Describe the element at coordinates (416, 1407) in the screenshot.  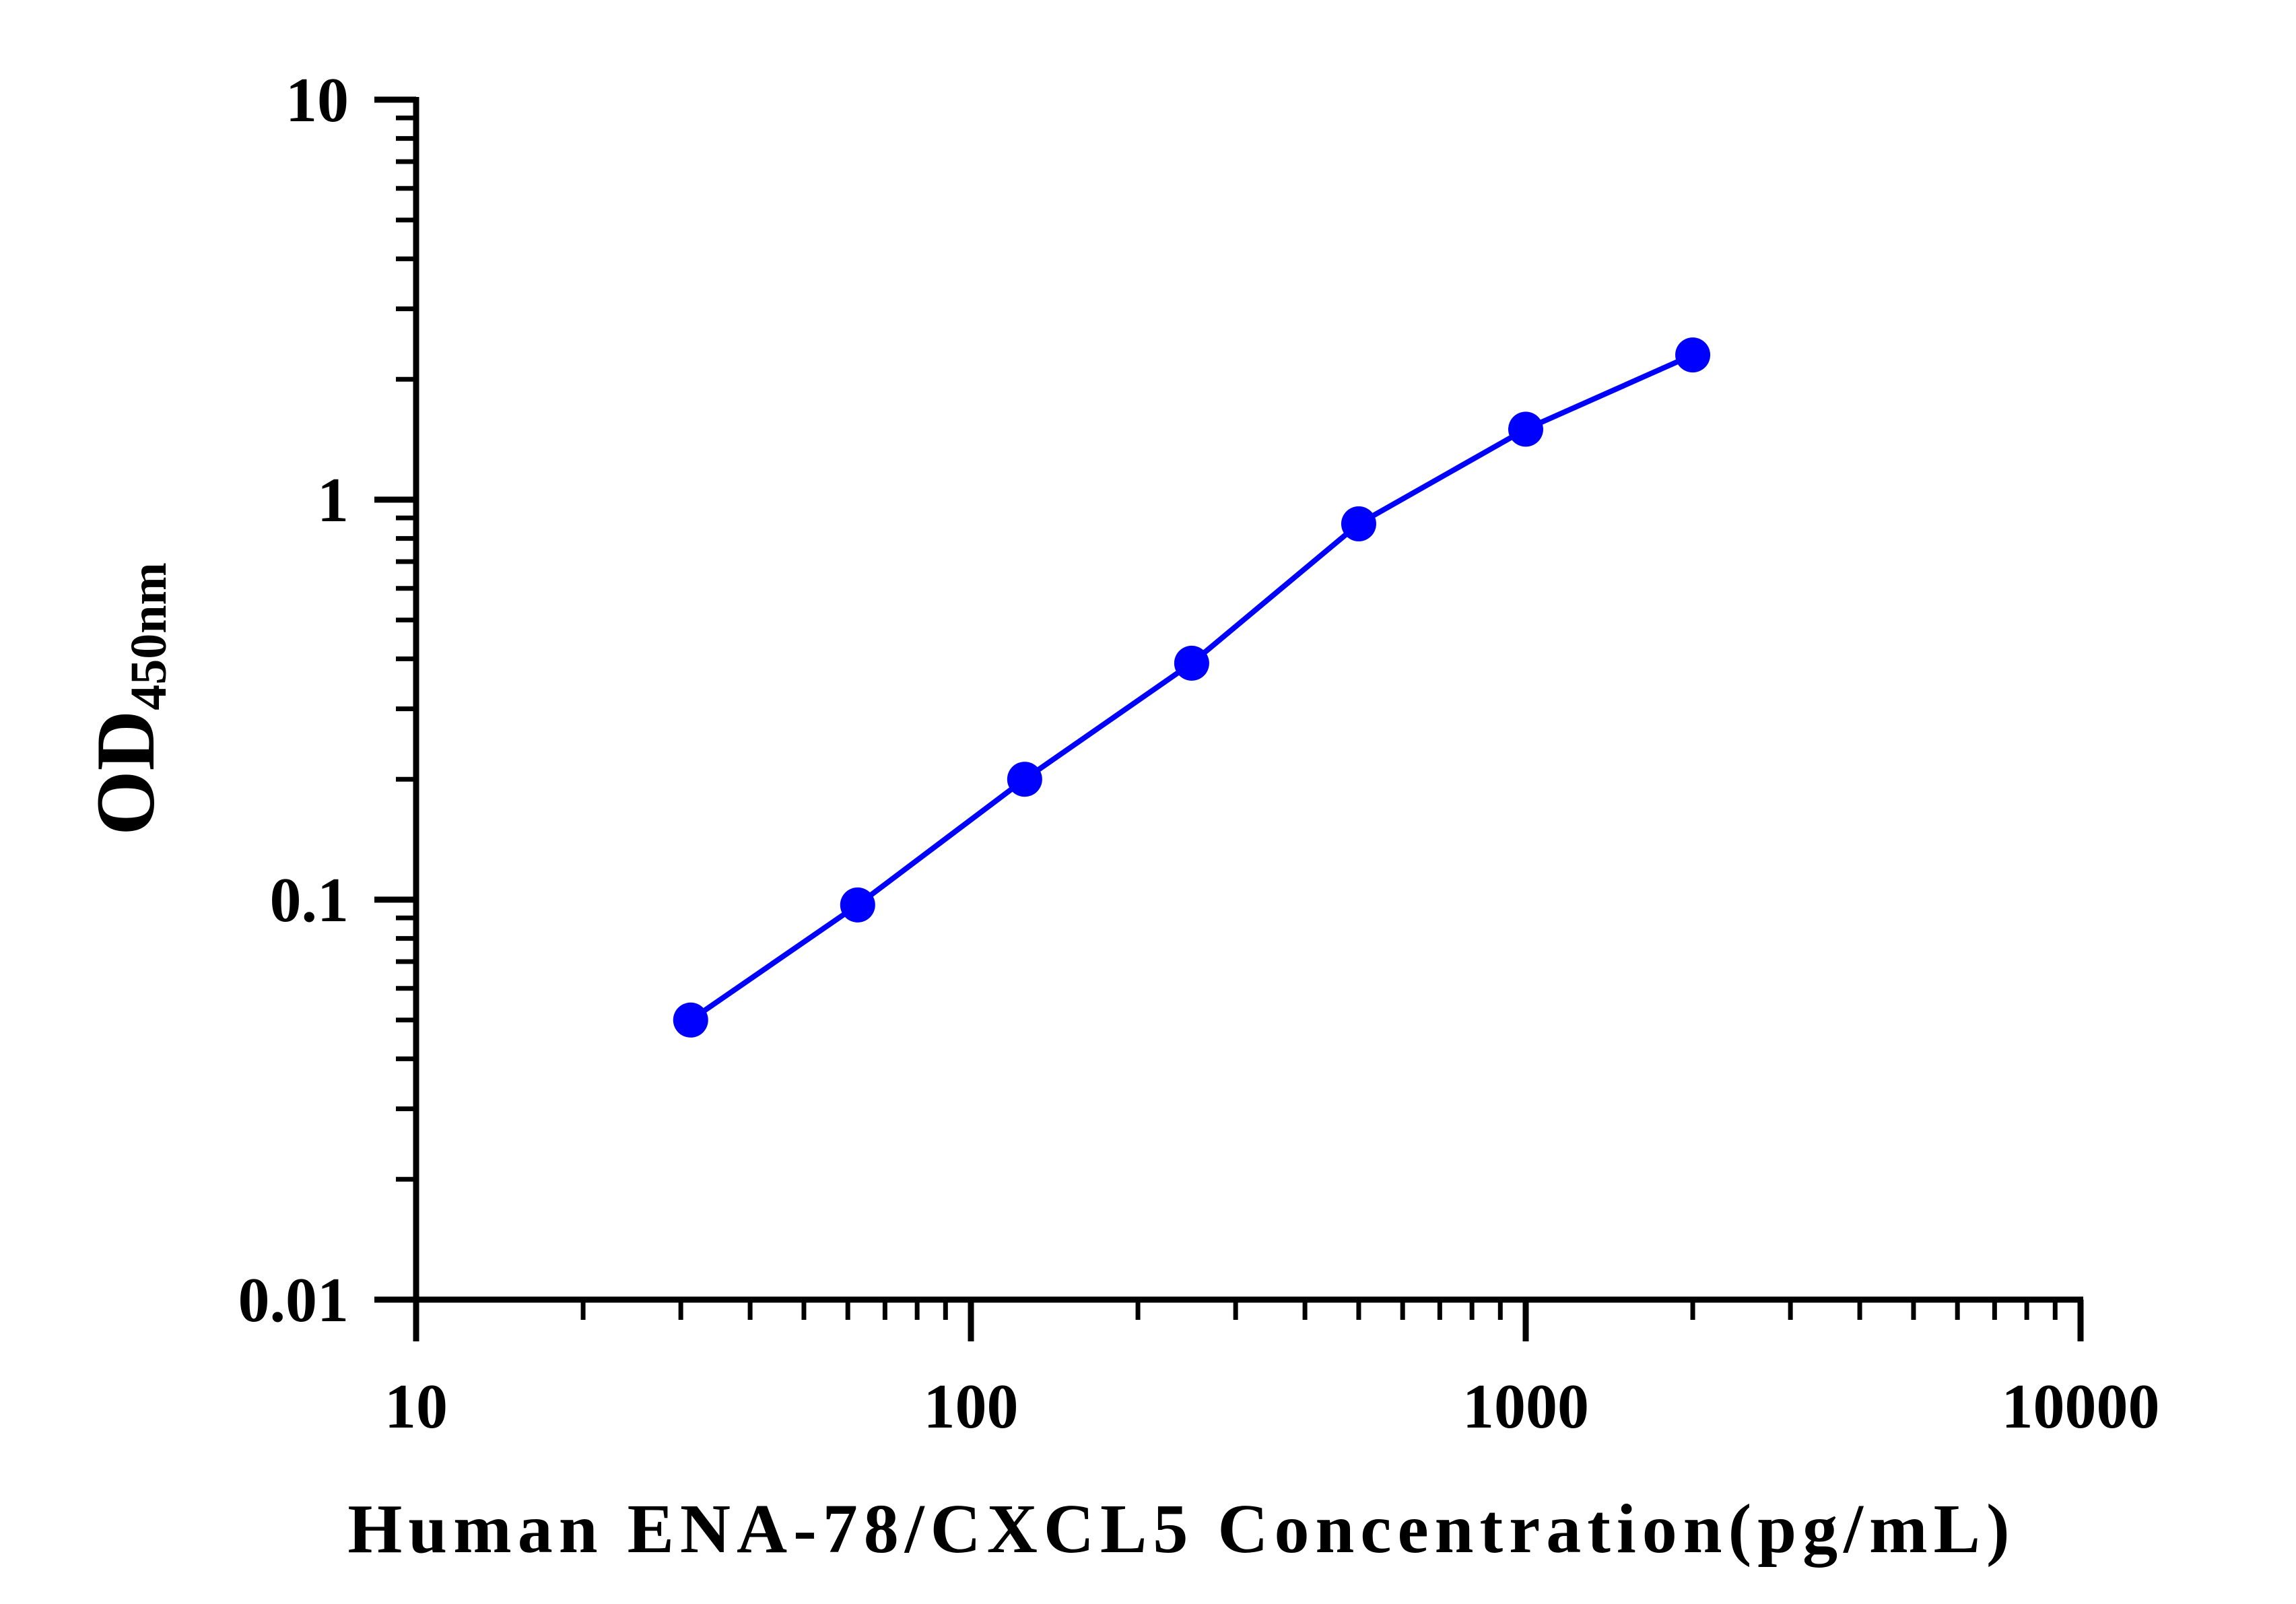
I see `x-tick-label: 10` at that location.